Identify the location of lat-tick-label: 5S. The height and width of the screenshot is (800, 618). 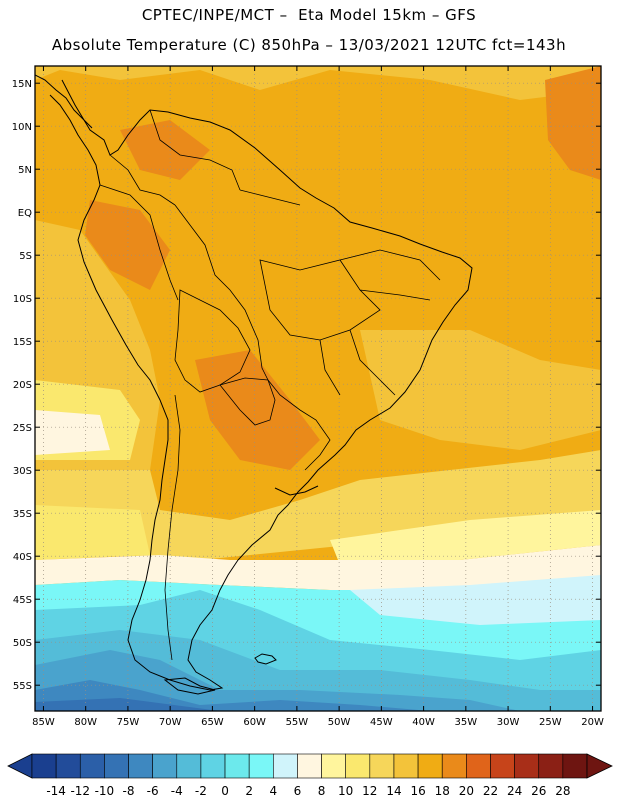
(25, 256).